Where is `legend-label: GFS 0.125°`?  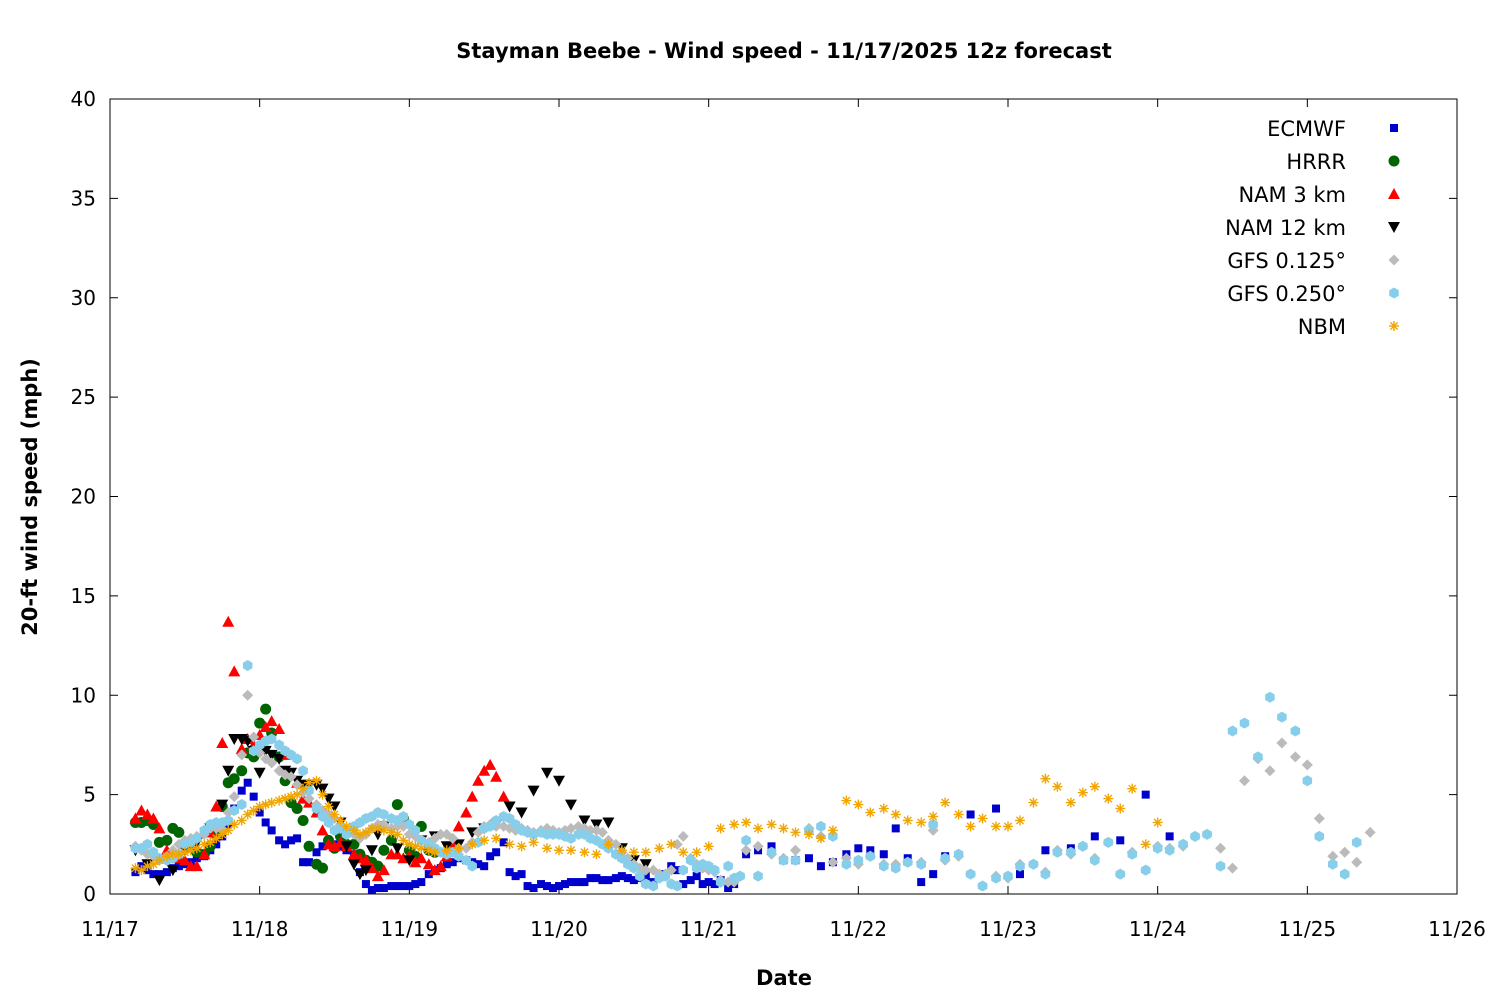
legend-label: GFS 0.125° is located at coordinates (1286, 261).